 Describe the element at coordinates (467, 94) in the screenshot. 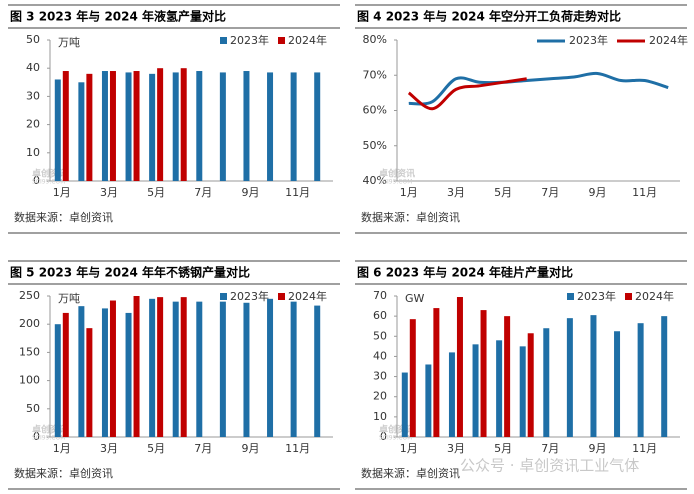

I see `line` at that location.